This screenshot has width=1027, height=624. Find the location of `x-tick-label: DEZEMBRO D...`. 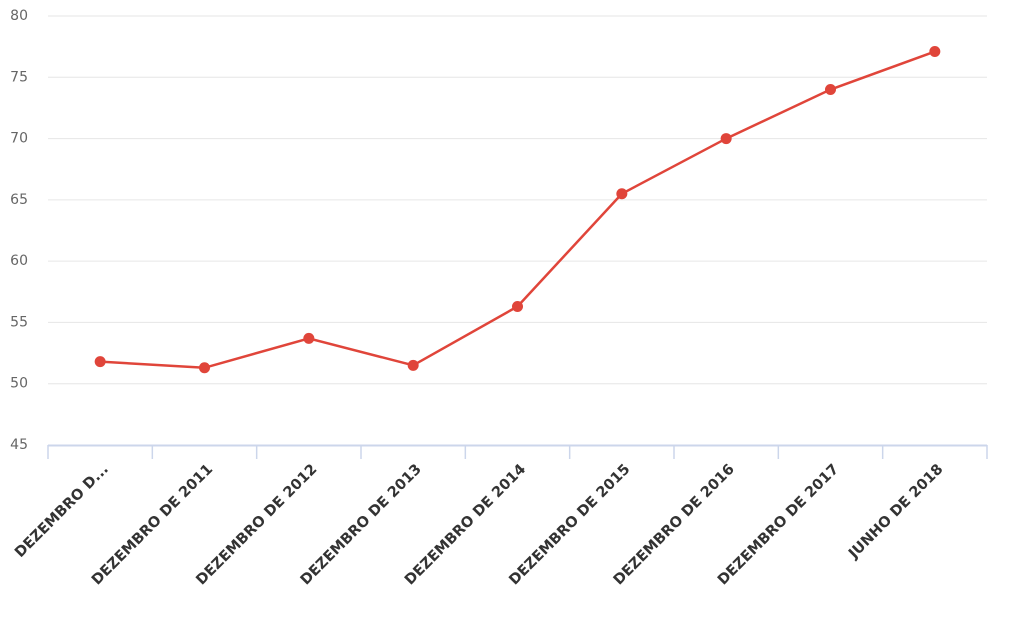

x-tick-label: DEZEMBRO D... is located at coordinates (62, 511).